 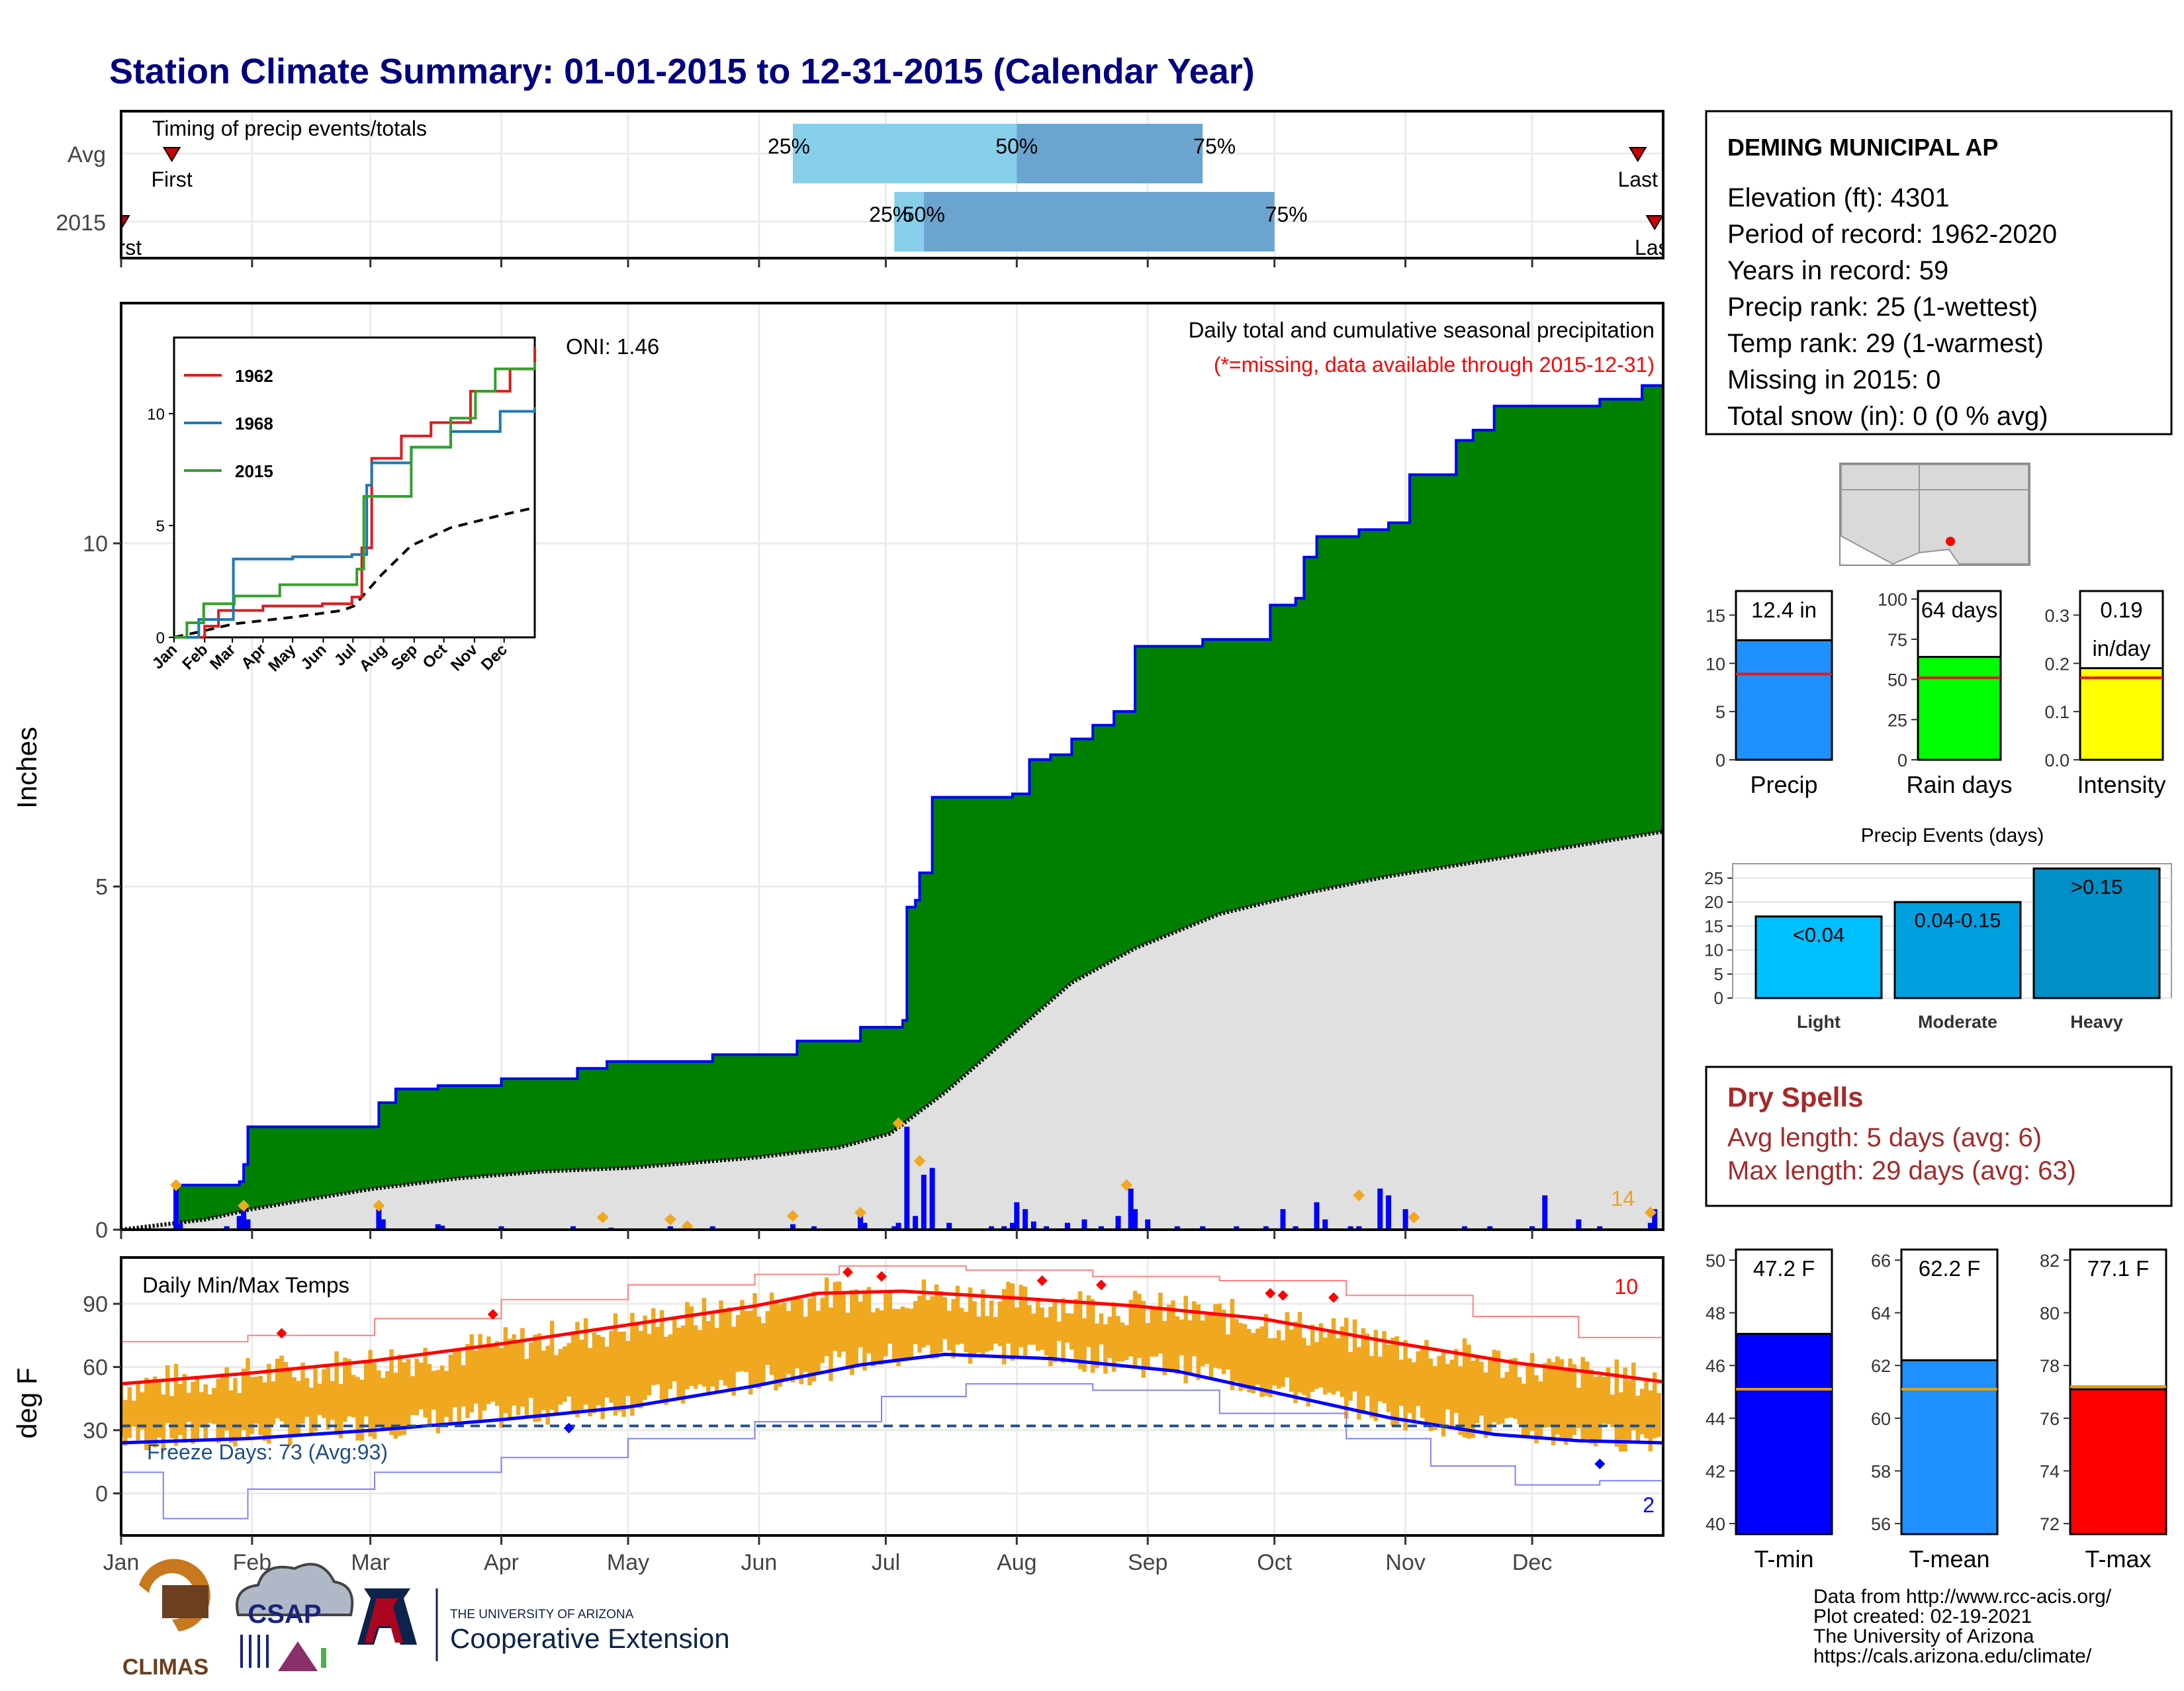 What do you see at coordinates (1949, 1559) in the screenshot?
I see `summary-t-mean-category-label: T-mean` at bounding box center [1949, 1559].